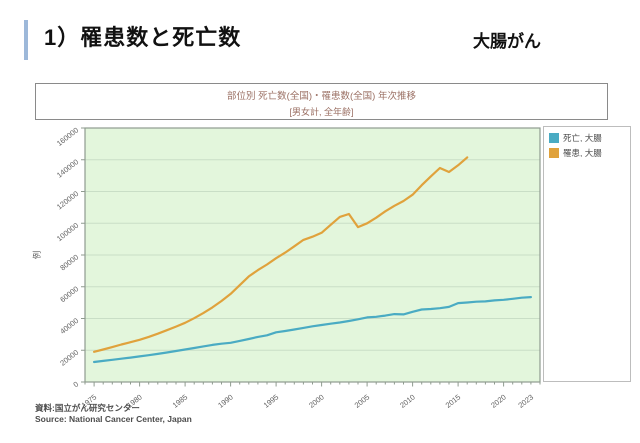 This screenshot has width=640, height=443. What do you see at coordinates (582, 138) in the screenshot?
I see `legend-label-death: 死亡, 大腸` at bounding box center [582, 138].